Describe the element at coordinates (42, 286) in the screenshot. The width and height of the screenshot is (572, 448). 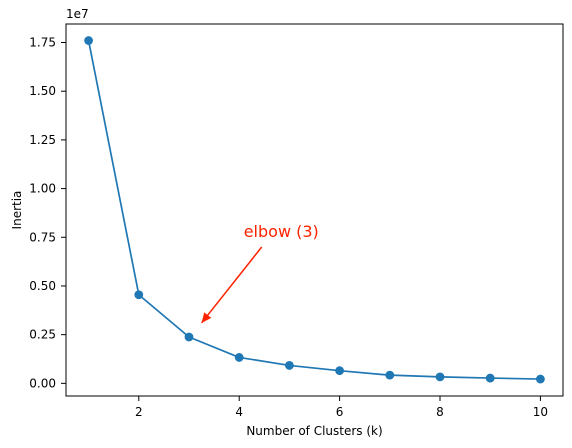
I see `y-tick-label: 0.50` at that location.